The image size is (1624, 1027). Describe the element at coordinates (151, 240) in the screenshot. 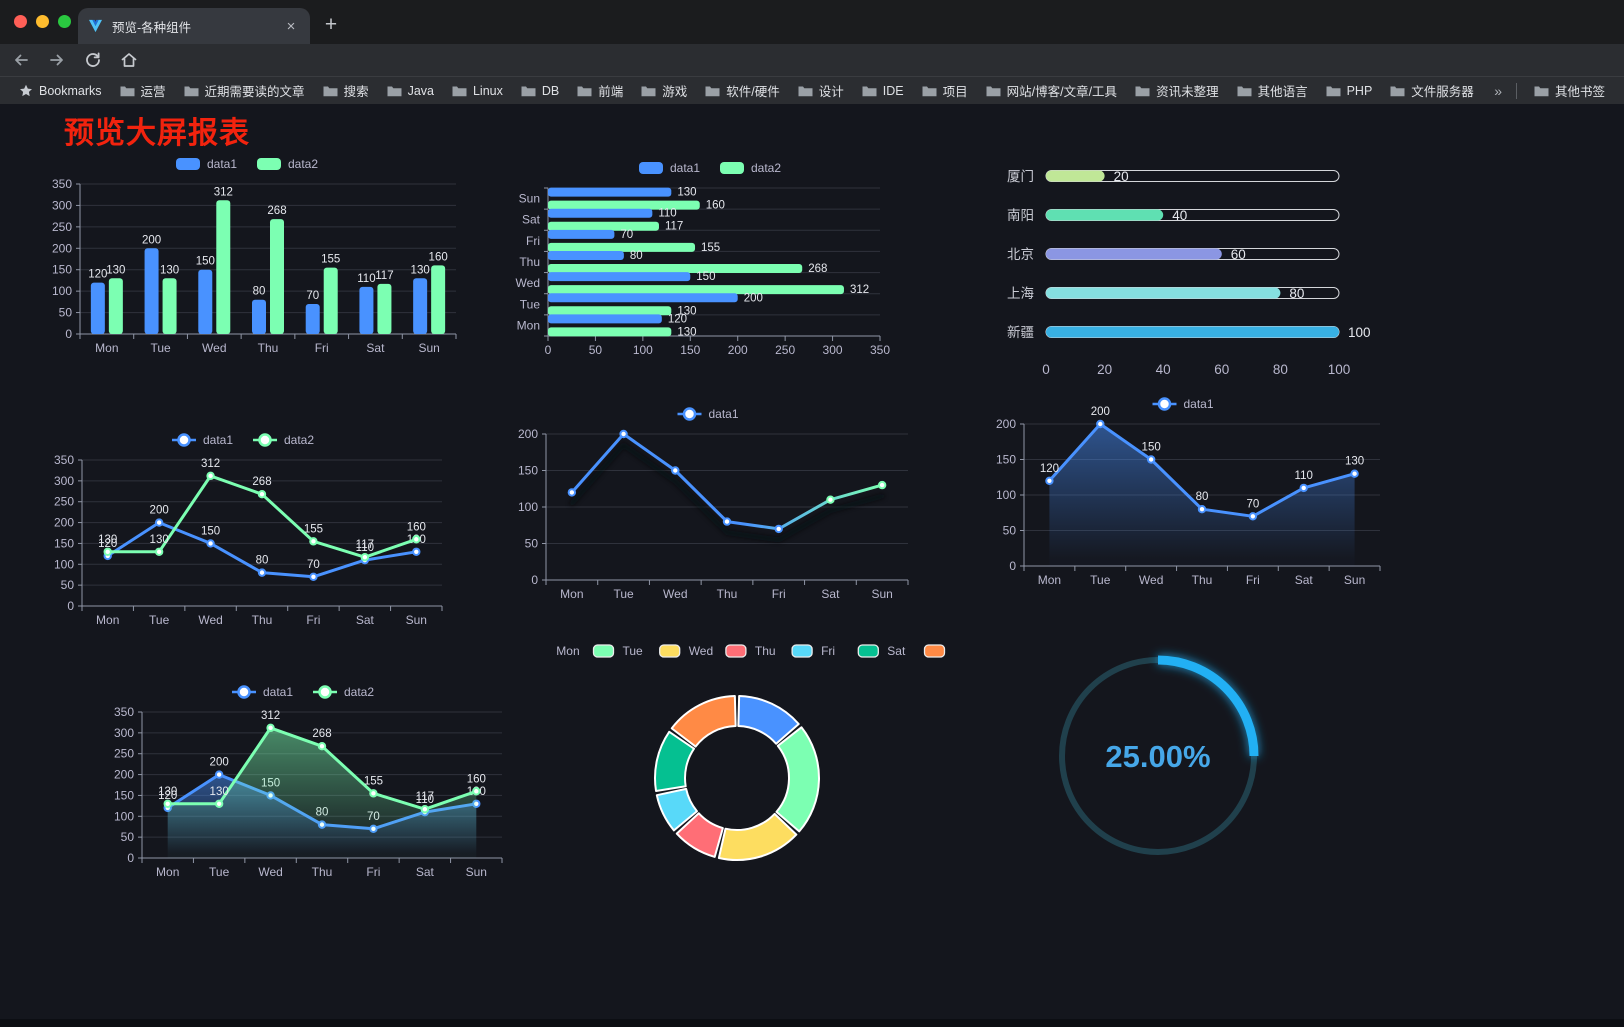

I see `svg-text: 200` at that location.